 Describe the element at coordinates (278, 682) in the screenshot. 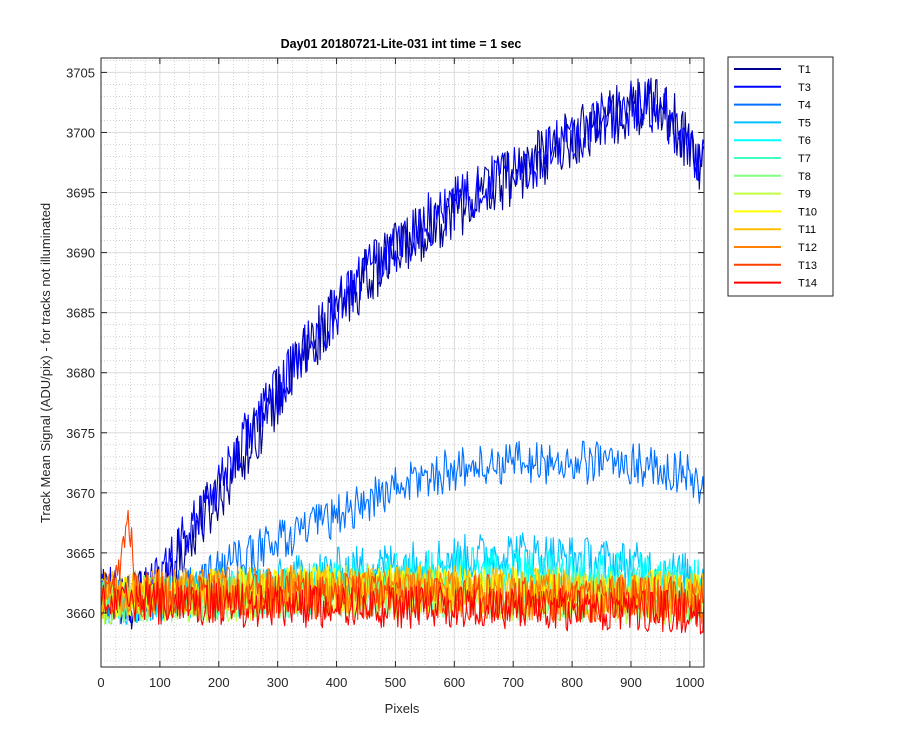

I see `x-tick-label: 300` at that location.